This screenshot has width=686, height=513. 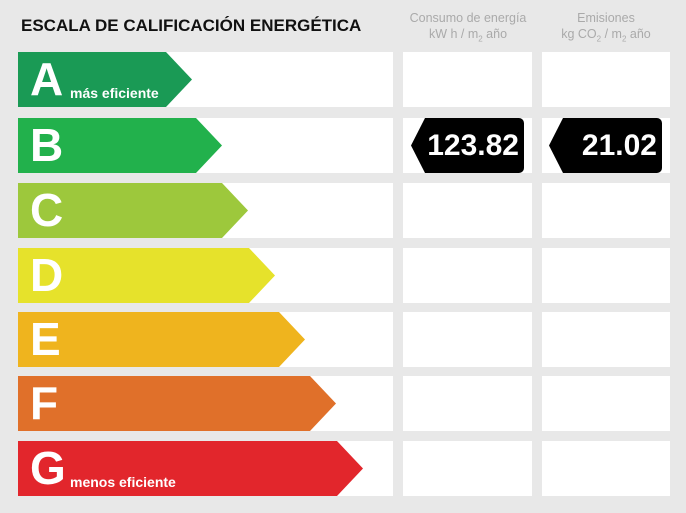 I want to click on energy-column-header: Consumo de energía kW h / m2 año, so click(x=468, y=29).